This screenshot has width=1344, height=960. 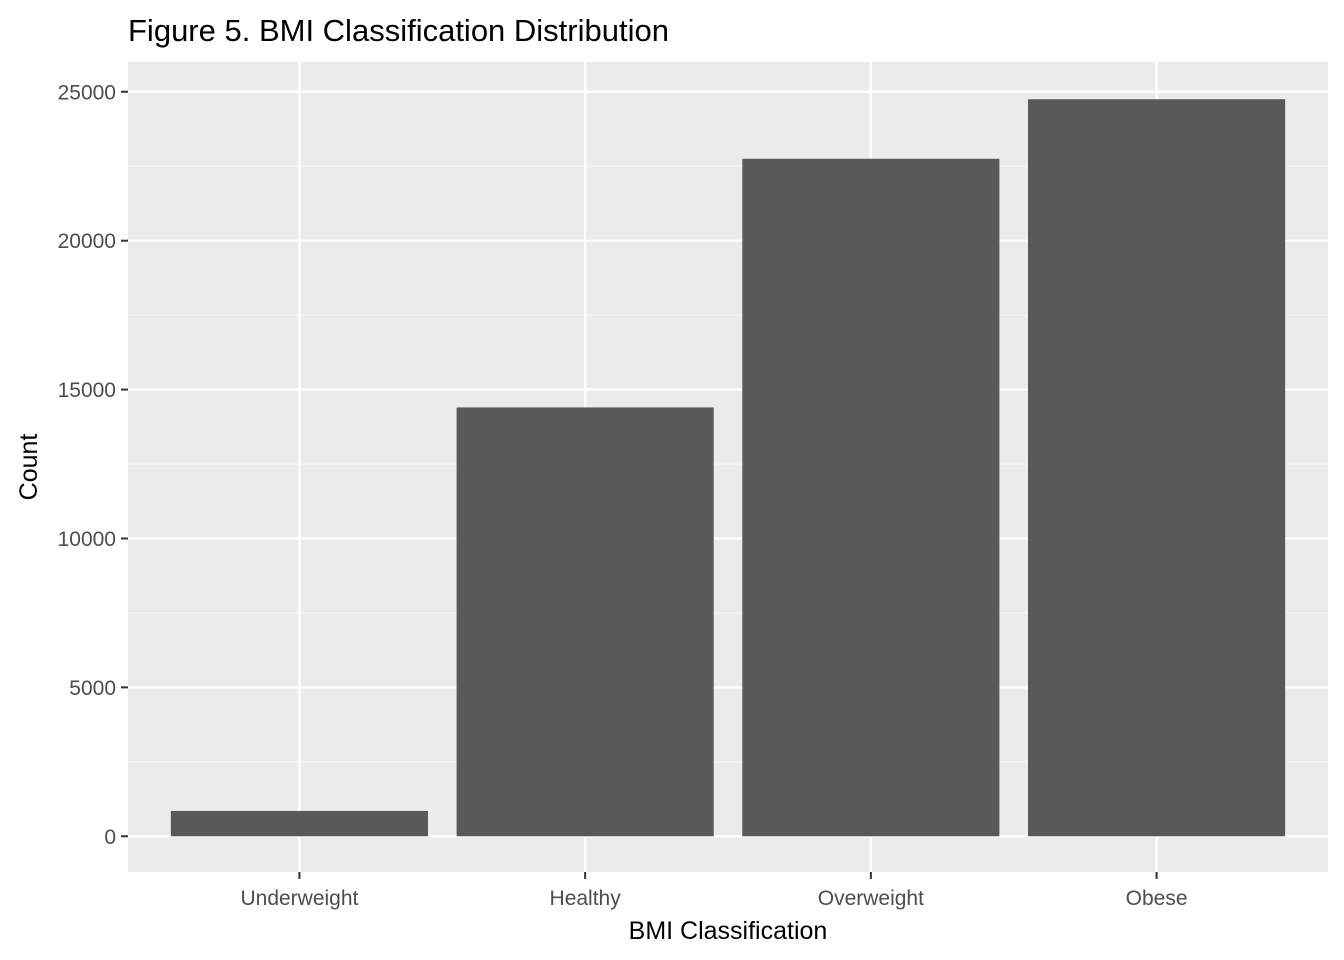 I want to click on y-tick-label: 5000, so click(x=92, y=688).